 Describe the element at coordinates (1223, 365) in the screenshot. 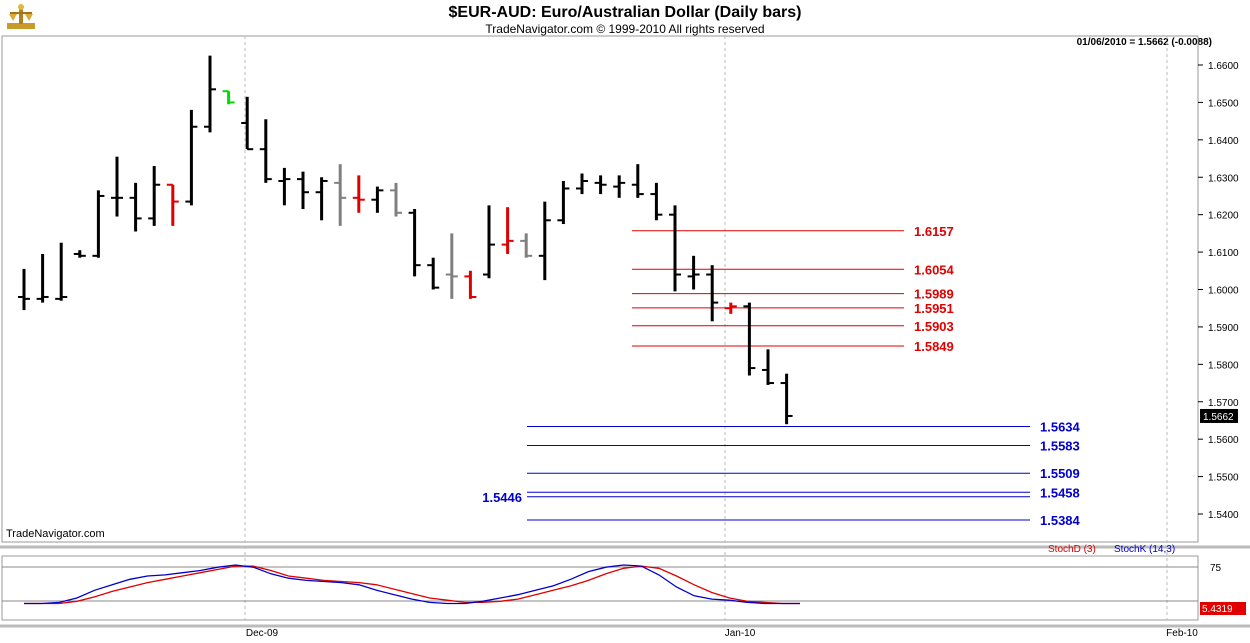

I see `y-tick-label: 1.5800` at that location.